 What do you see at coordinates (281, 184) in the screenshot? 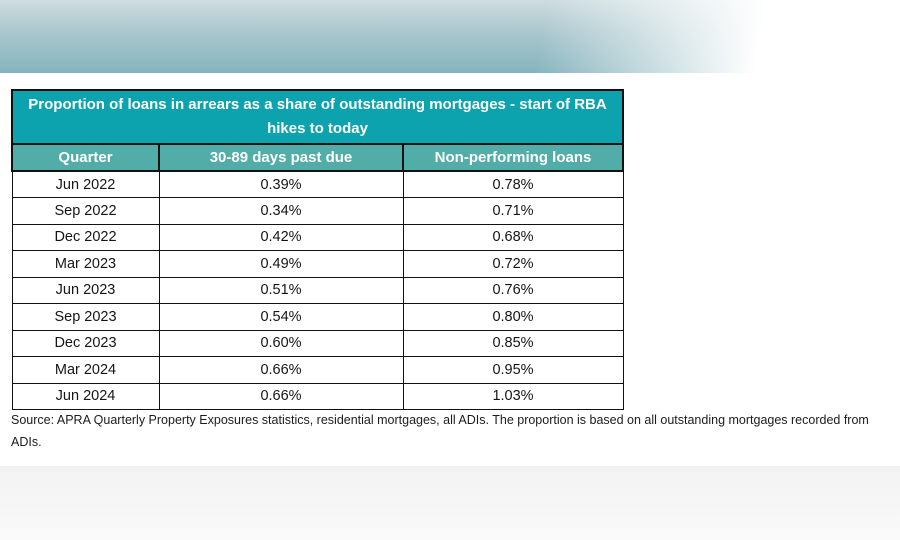
I see `past-due-cell: 0.39%` at bounding box center [281, 184].